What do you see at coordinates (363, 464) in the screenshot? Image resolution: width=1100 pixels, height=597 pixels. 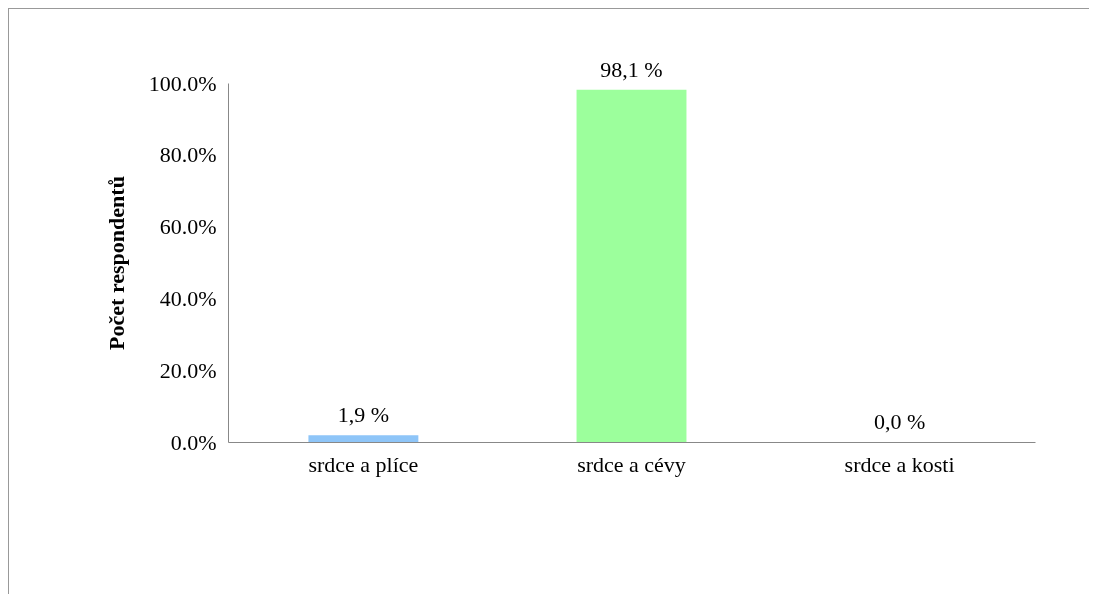 I see `x-tick-label: srdce a plíce` at bounding box center [363, 464].